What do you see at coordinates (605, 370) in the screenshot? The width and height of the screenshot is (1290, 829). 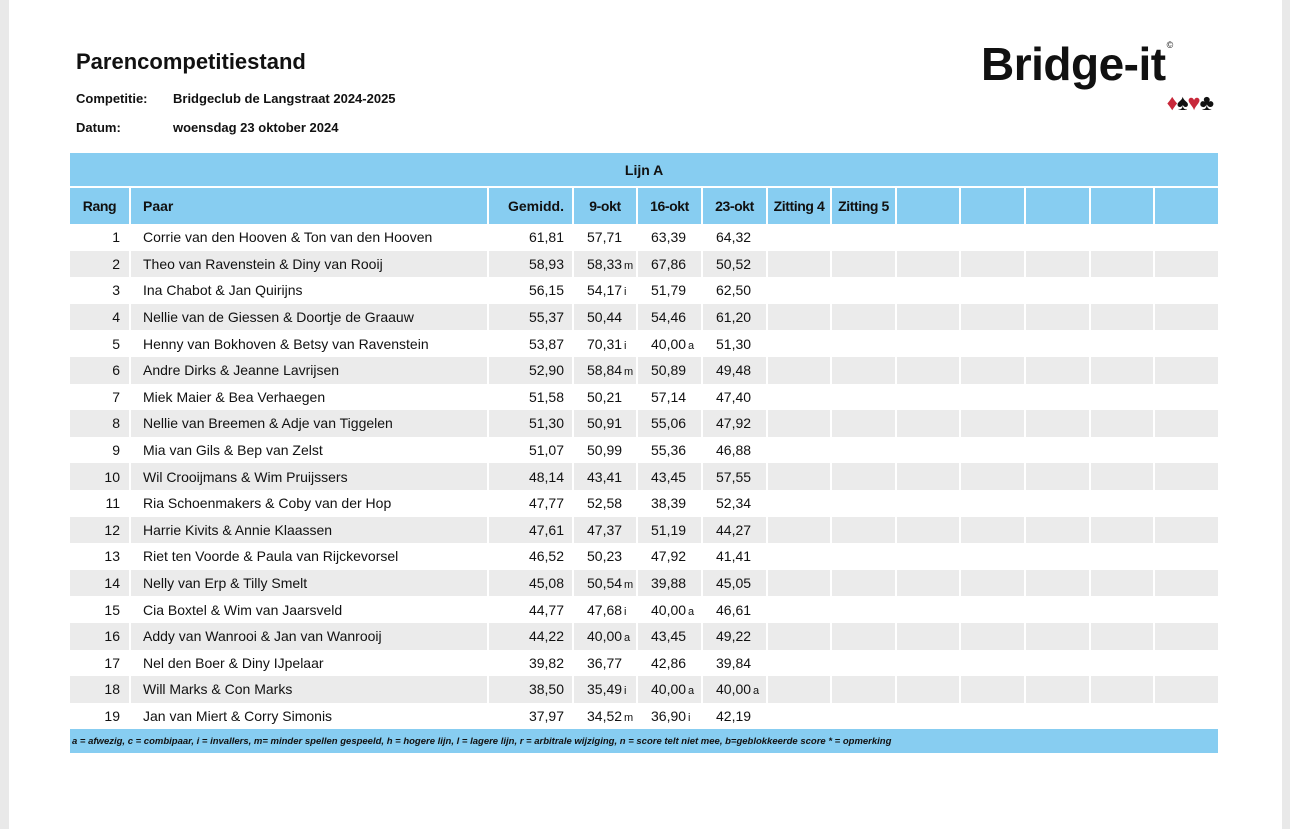 I see `score-cell: 58,84 m` at bounding box center [605, 370].